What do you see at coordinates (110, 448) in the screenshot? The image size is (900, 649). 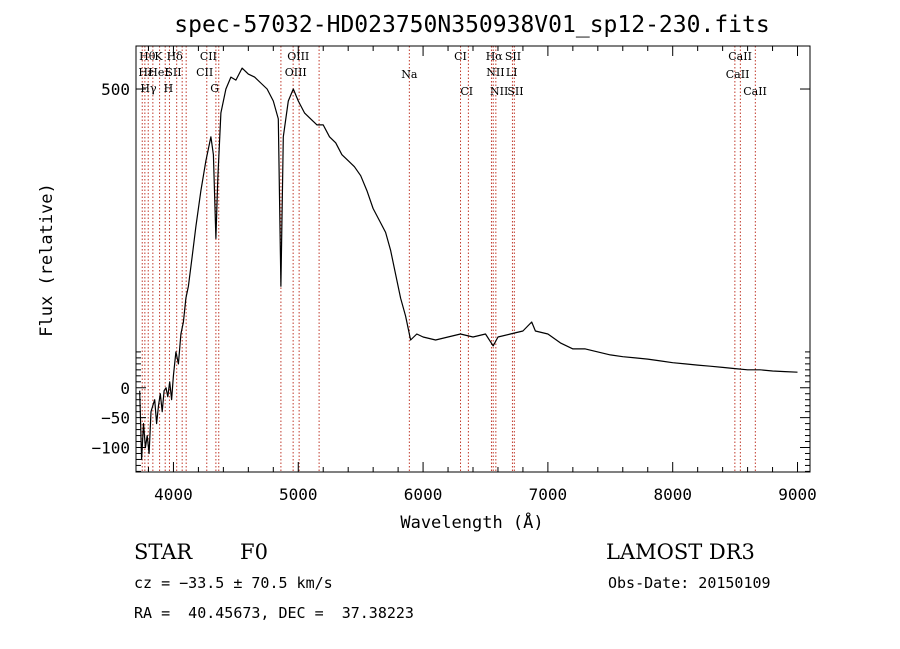 I see `y-tick-label: −100` at bounding box center [110, 448].